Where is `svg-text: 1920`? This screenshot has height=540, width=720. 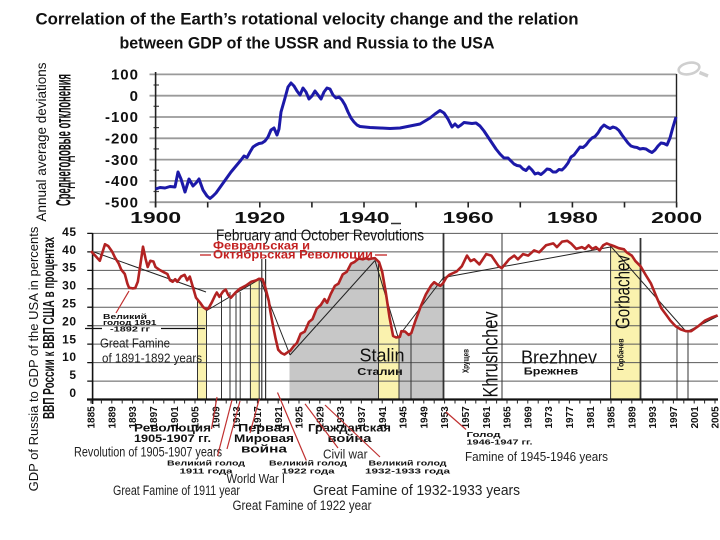
svg-text: 1920 is located at coordinates (259, 218).